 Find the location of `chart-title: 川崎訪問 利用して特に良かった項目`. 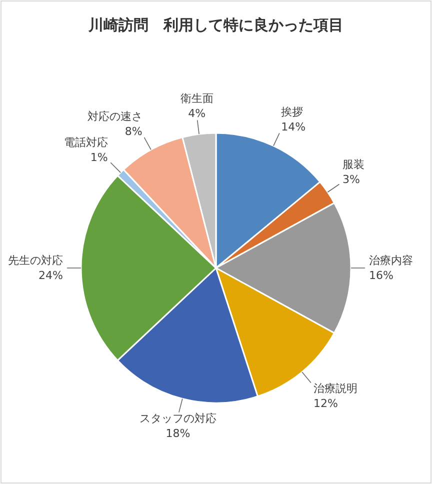

chart-title: 川崎訪問 利用して特に良かった項目 is located at coordinates (216, 25).